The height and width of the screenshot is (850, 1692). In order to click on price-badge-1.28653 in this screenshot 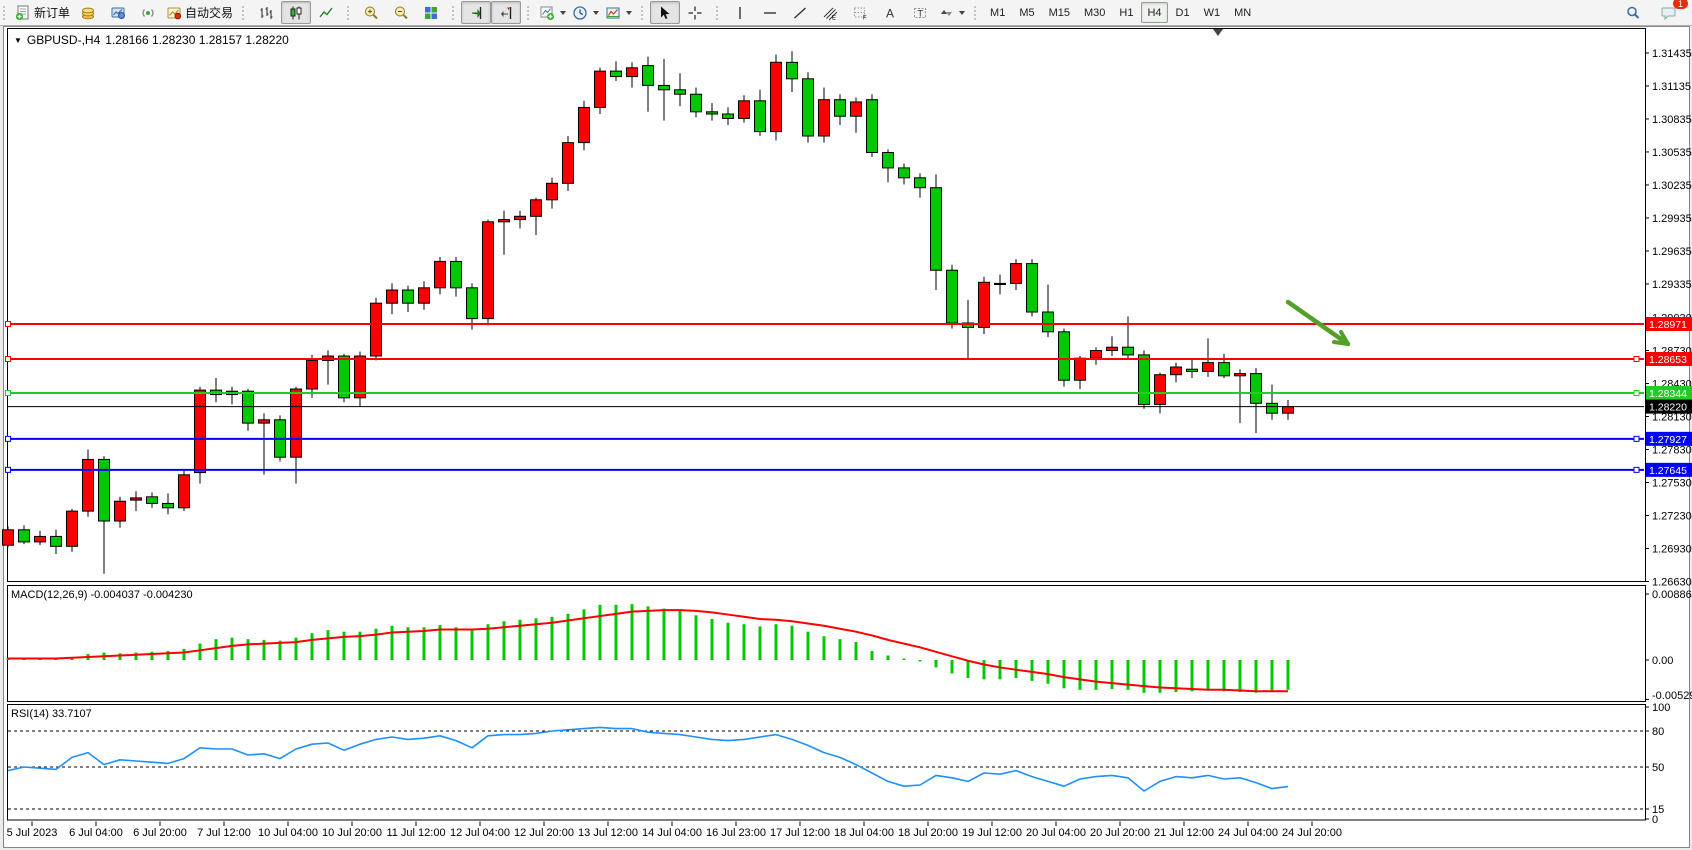, I will do `click(1669, 358)`.